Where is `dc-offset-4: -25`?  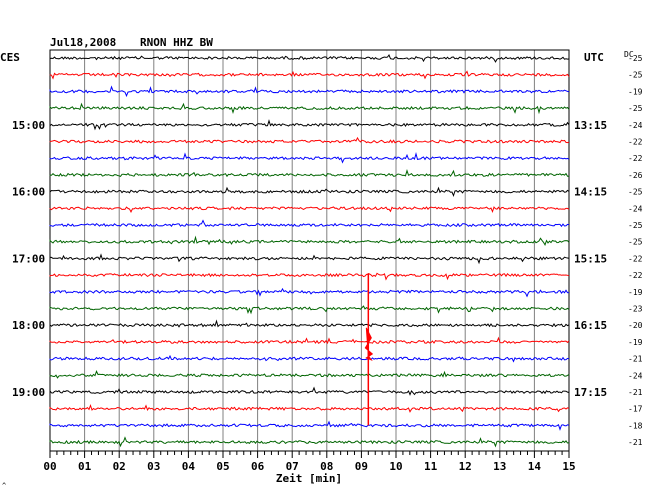 dc-offset-4: -25 is located at coordinates (635, 108).